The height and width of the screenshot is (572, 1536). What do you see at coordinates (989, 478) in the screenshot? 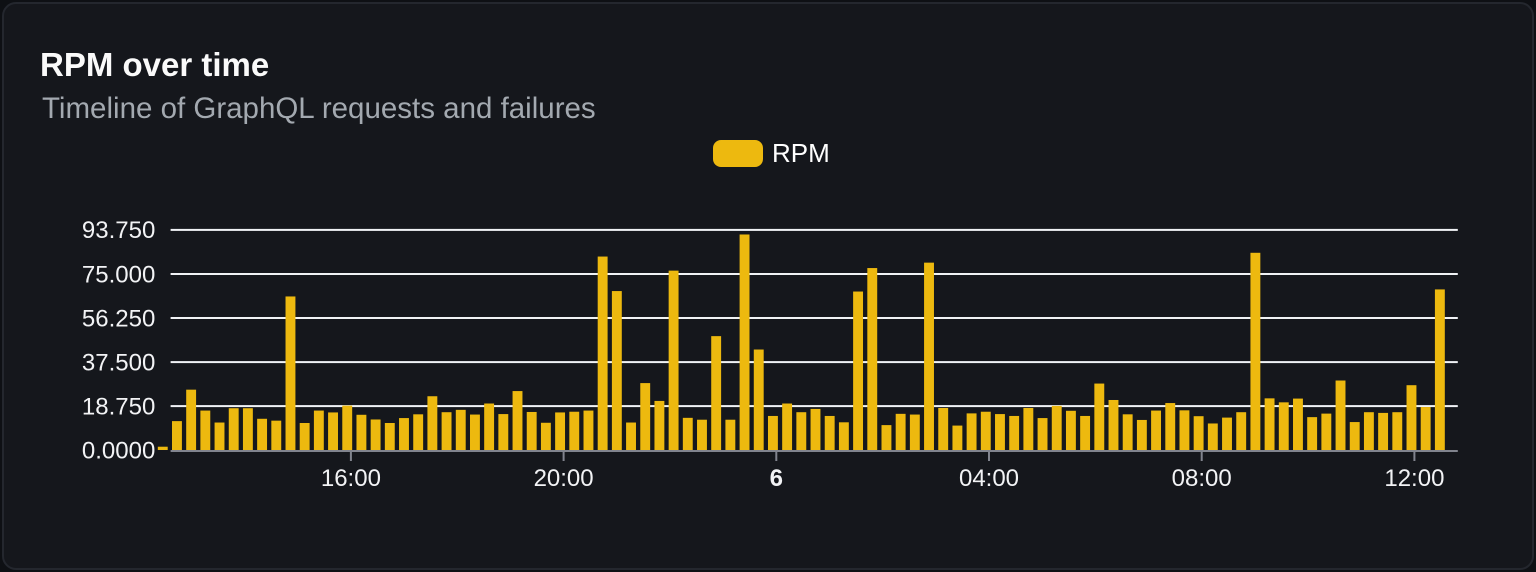
I see `svg-text: 04:00` at bounding box center [989, 478].